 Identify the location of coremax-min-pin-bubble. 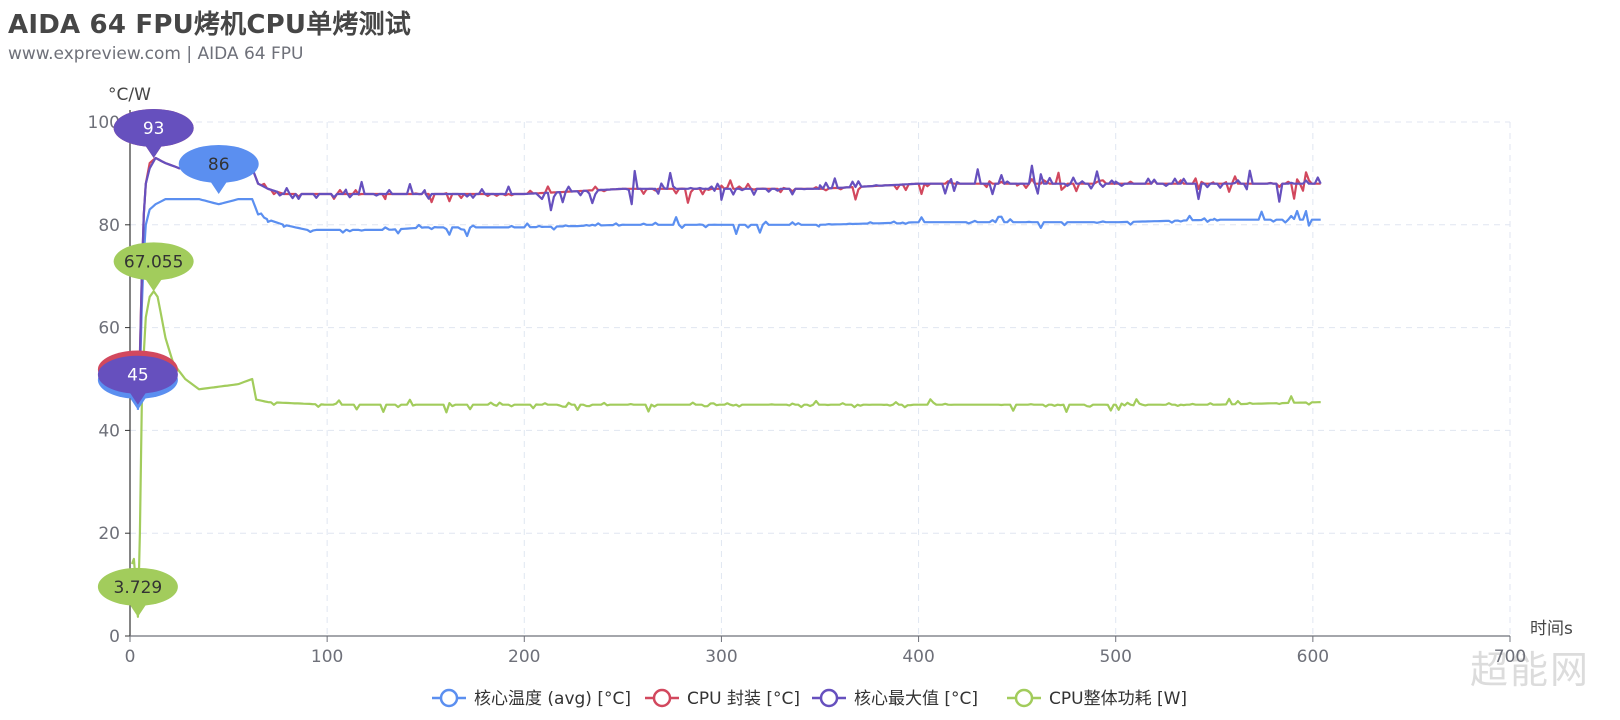
(137, 374).